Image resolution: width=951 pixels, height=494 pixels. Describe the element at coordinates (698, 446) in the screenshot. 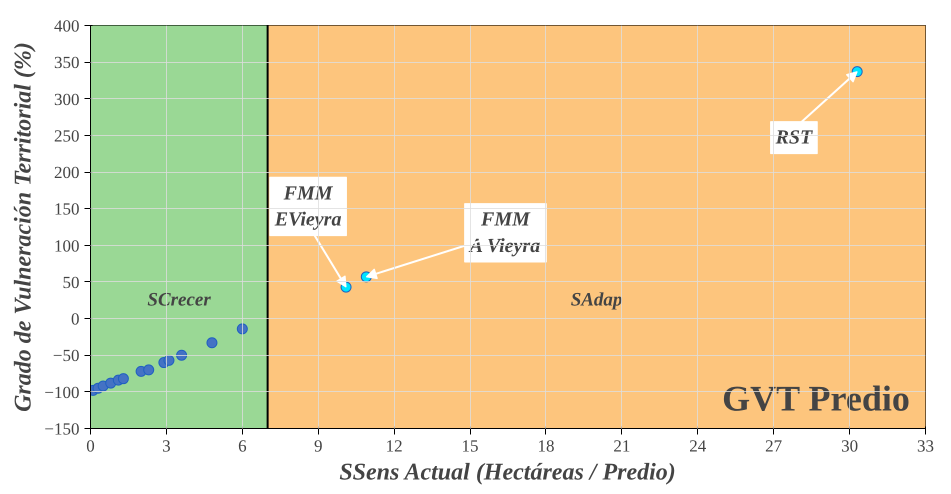

I see `x-tick-label: 24` at that location.